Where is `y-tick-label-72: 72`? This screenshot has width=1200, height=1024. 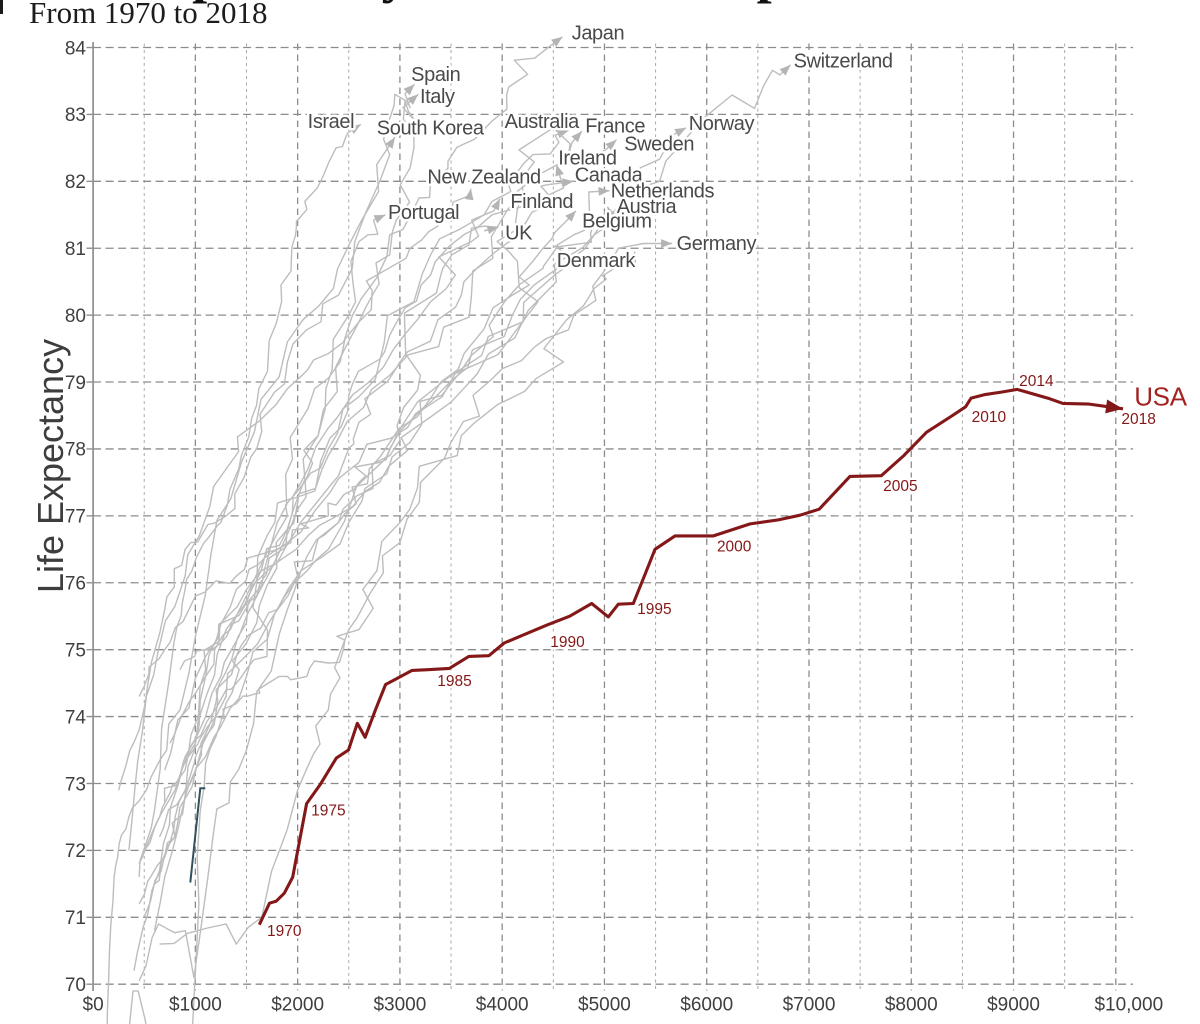 y-tick-label-72: 72 is located at coordinates (75, 851).